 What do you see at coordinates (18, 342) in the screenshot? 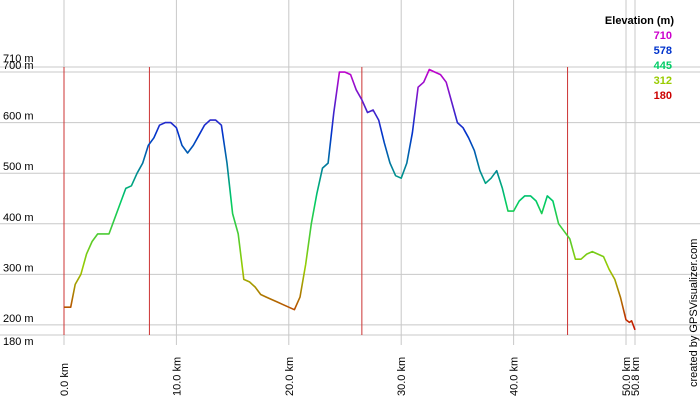
I see `y-tick-label: 180 m` at bounding box center [18, 342].